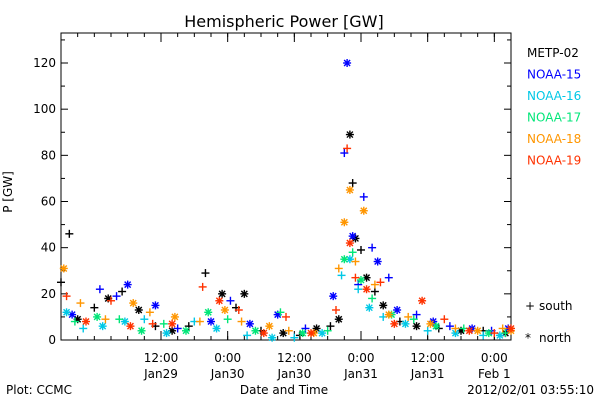  I want to click on data-point-noaa-15-south, so click(116, 296).